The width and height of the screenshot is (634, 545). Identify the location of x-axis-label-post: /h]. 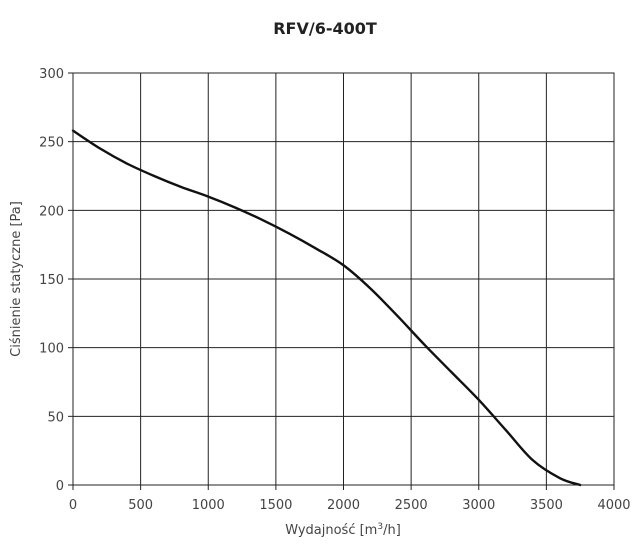
(392, 530).